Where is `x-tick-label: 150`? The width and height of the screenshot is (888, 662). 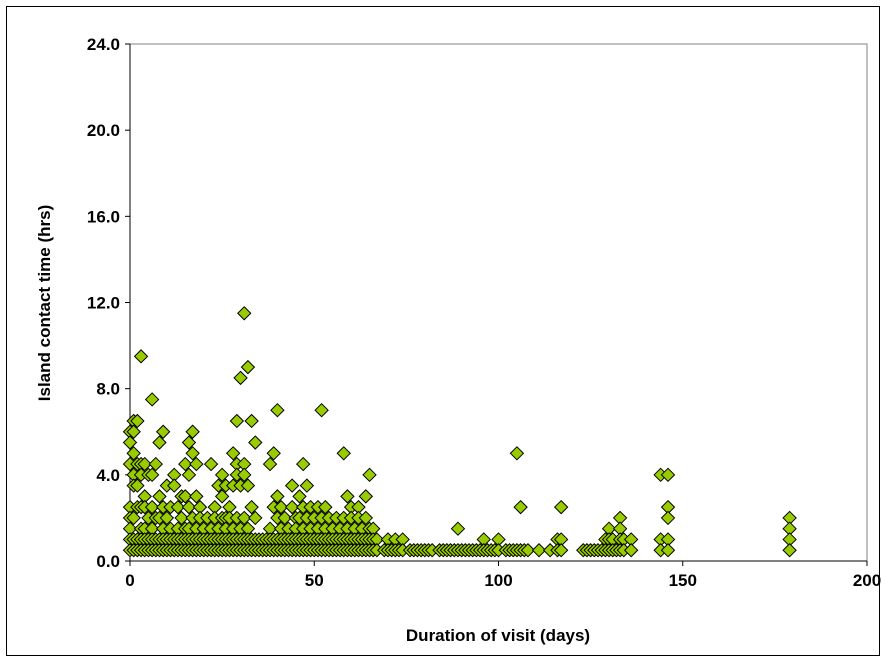
x-tick-label: 150 is located at coordinates (683, 580).